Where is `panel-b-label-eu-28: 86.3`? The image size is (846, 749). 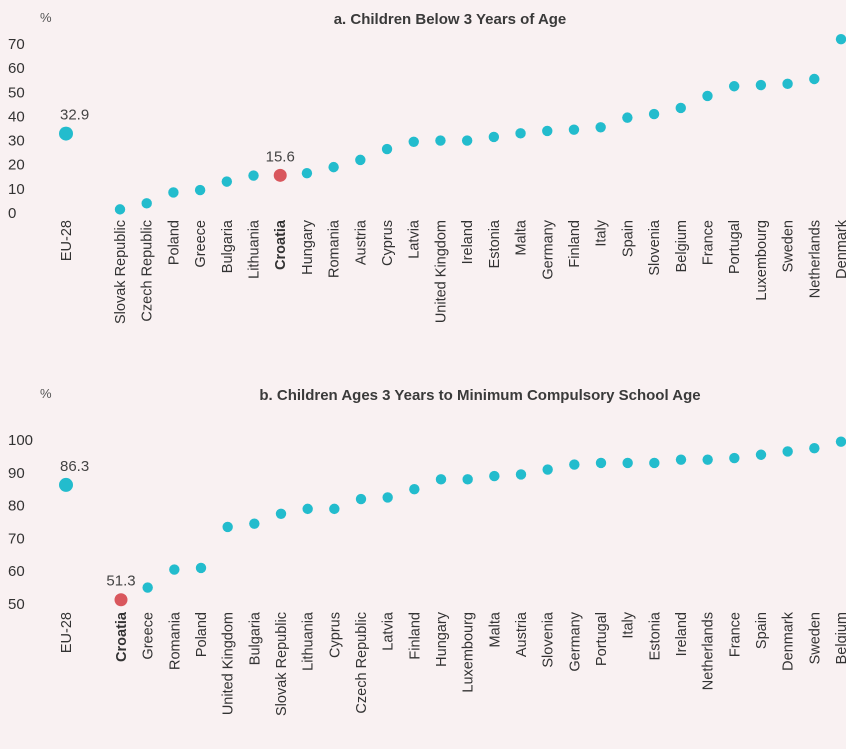
panel-b-label-eu-28: 86.3 is located at coordinates (74, 466).